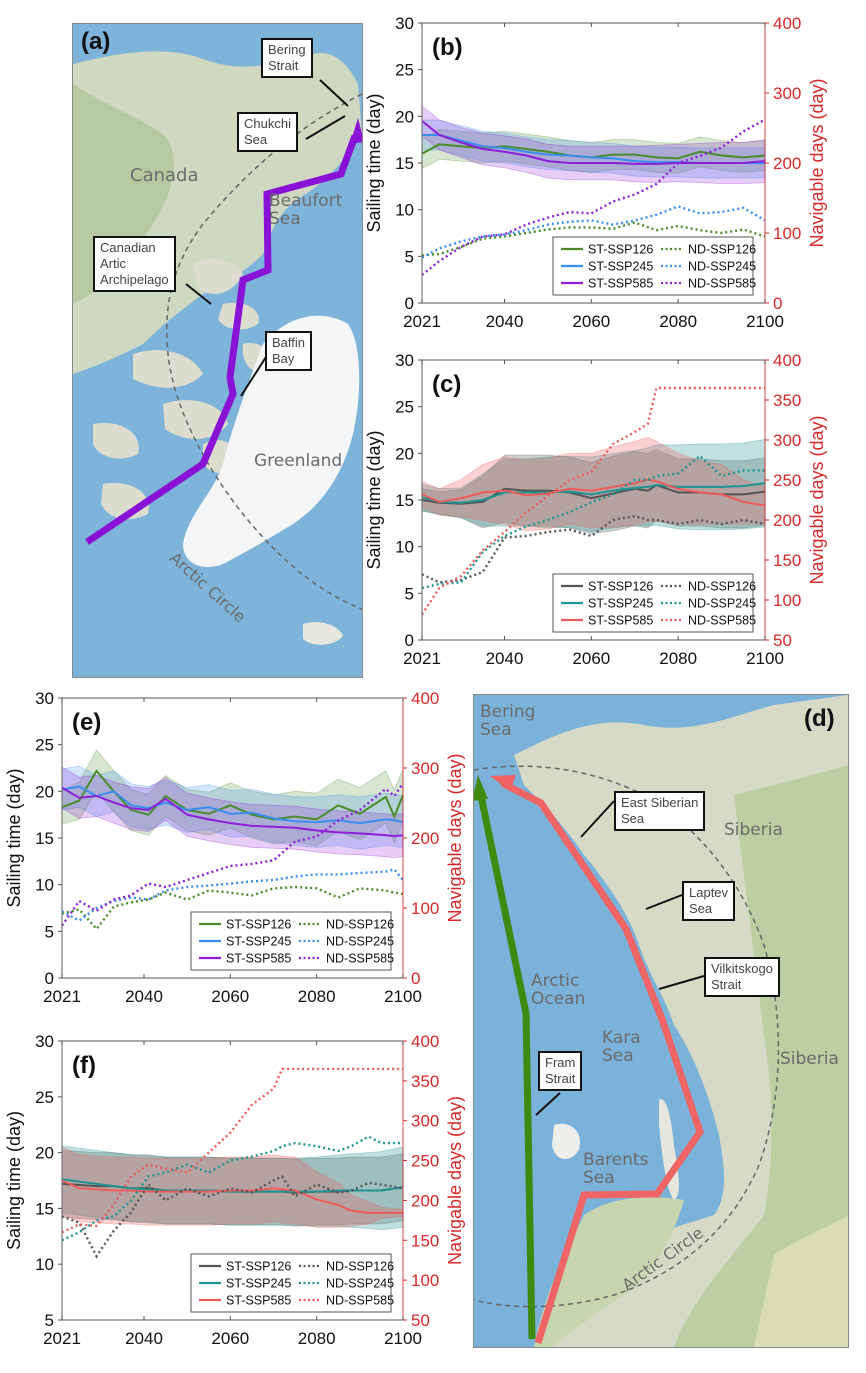  I want to click on y-tick-label: 25, so click(404, 407).